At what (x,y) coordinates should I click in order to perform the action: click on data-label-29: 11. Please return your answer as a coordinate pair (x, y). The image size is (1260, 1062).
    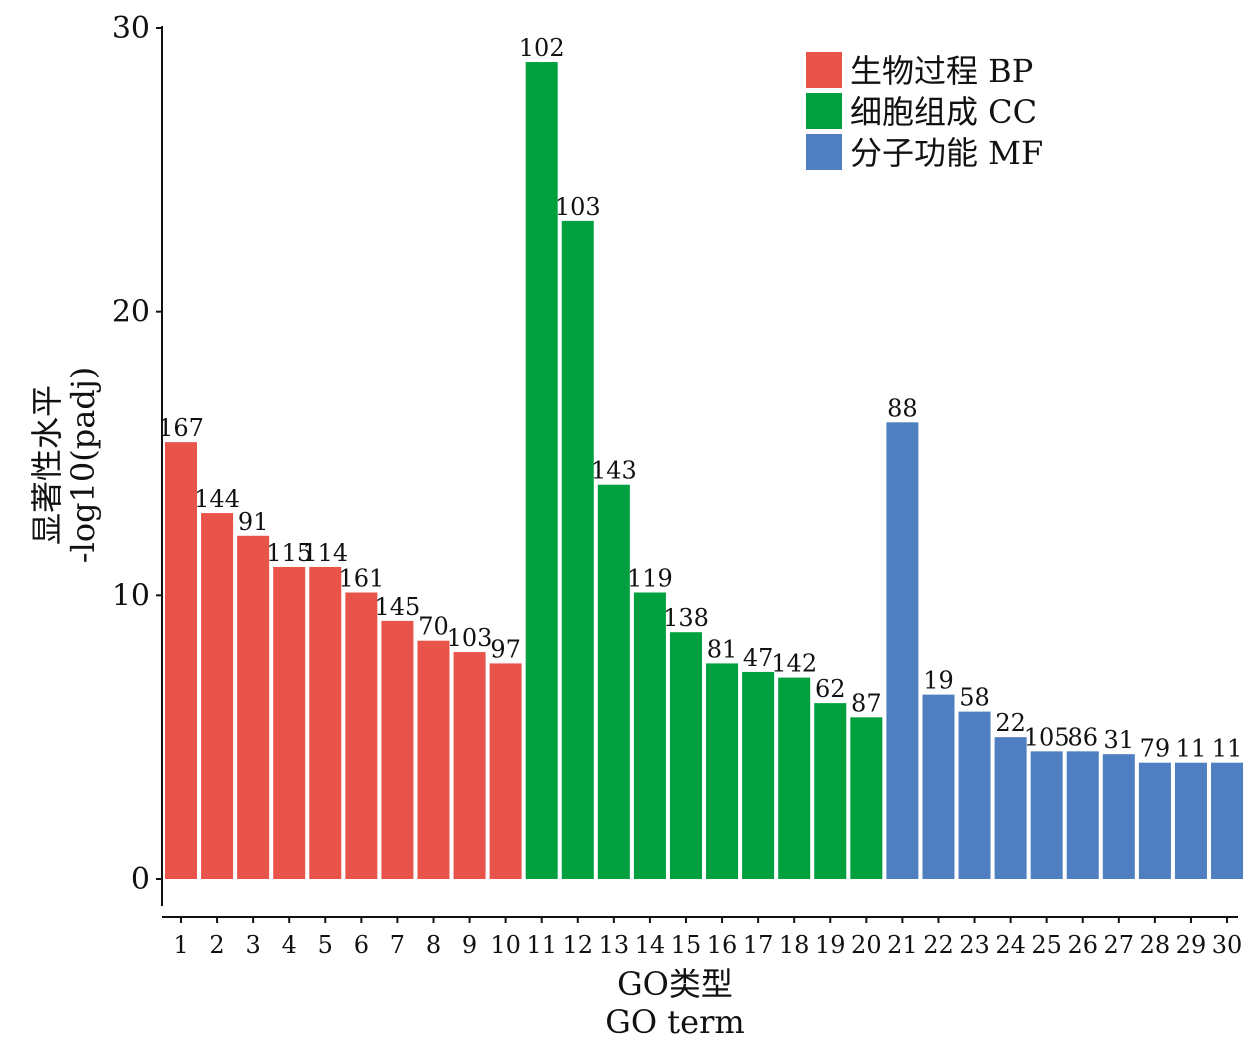
    Looking at the image, I should click on (1191, 749).